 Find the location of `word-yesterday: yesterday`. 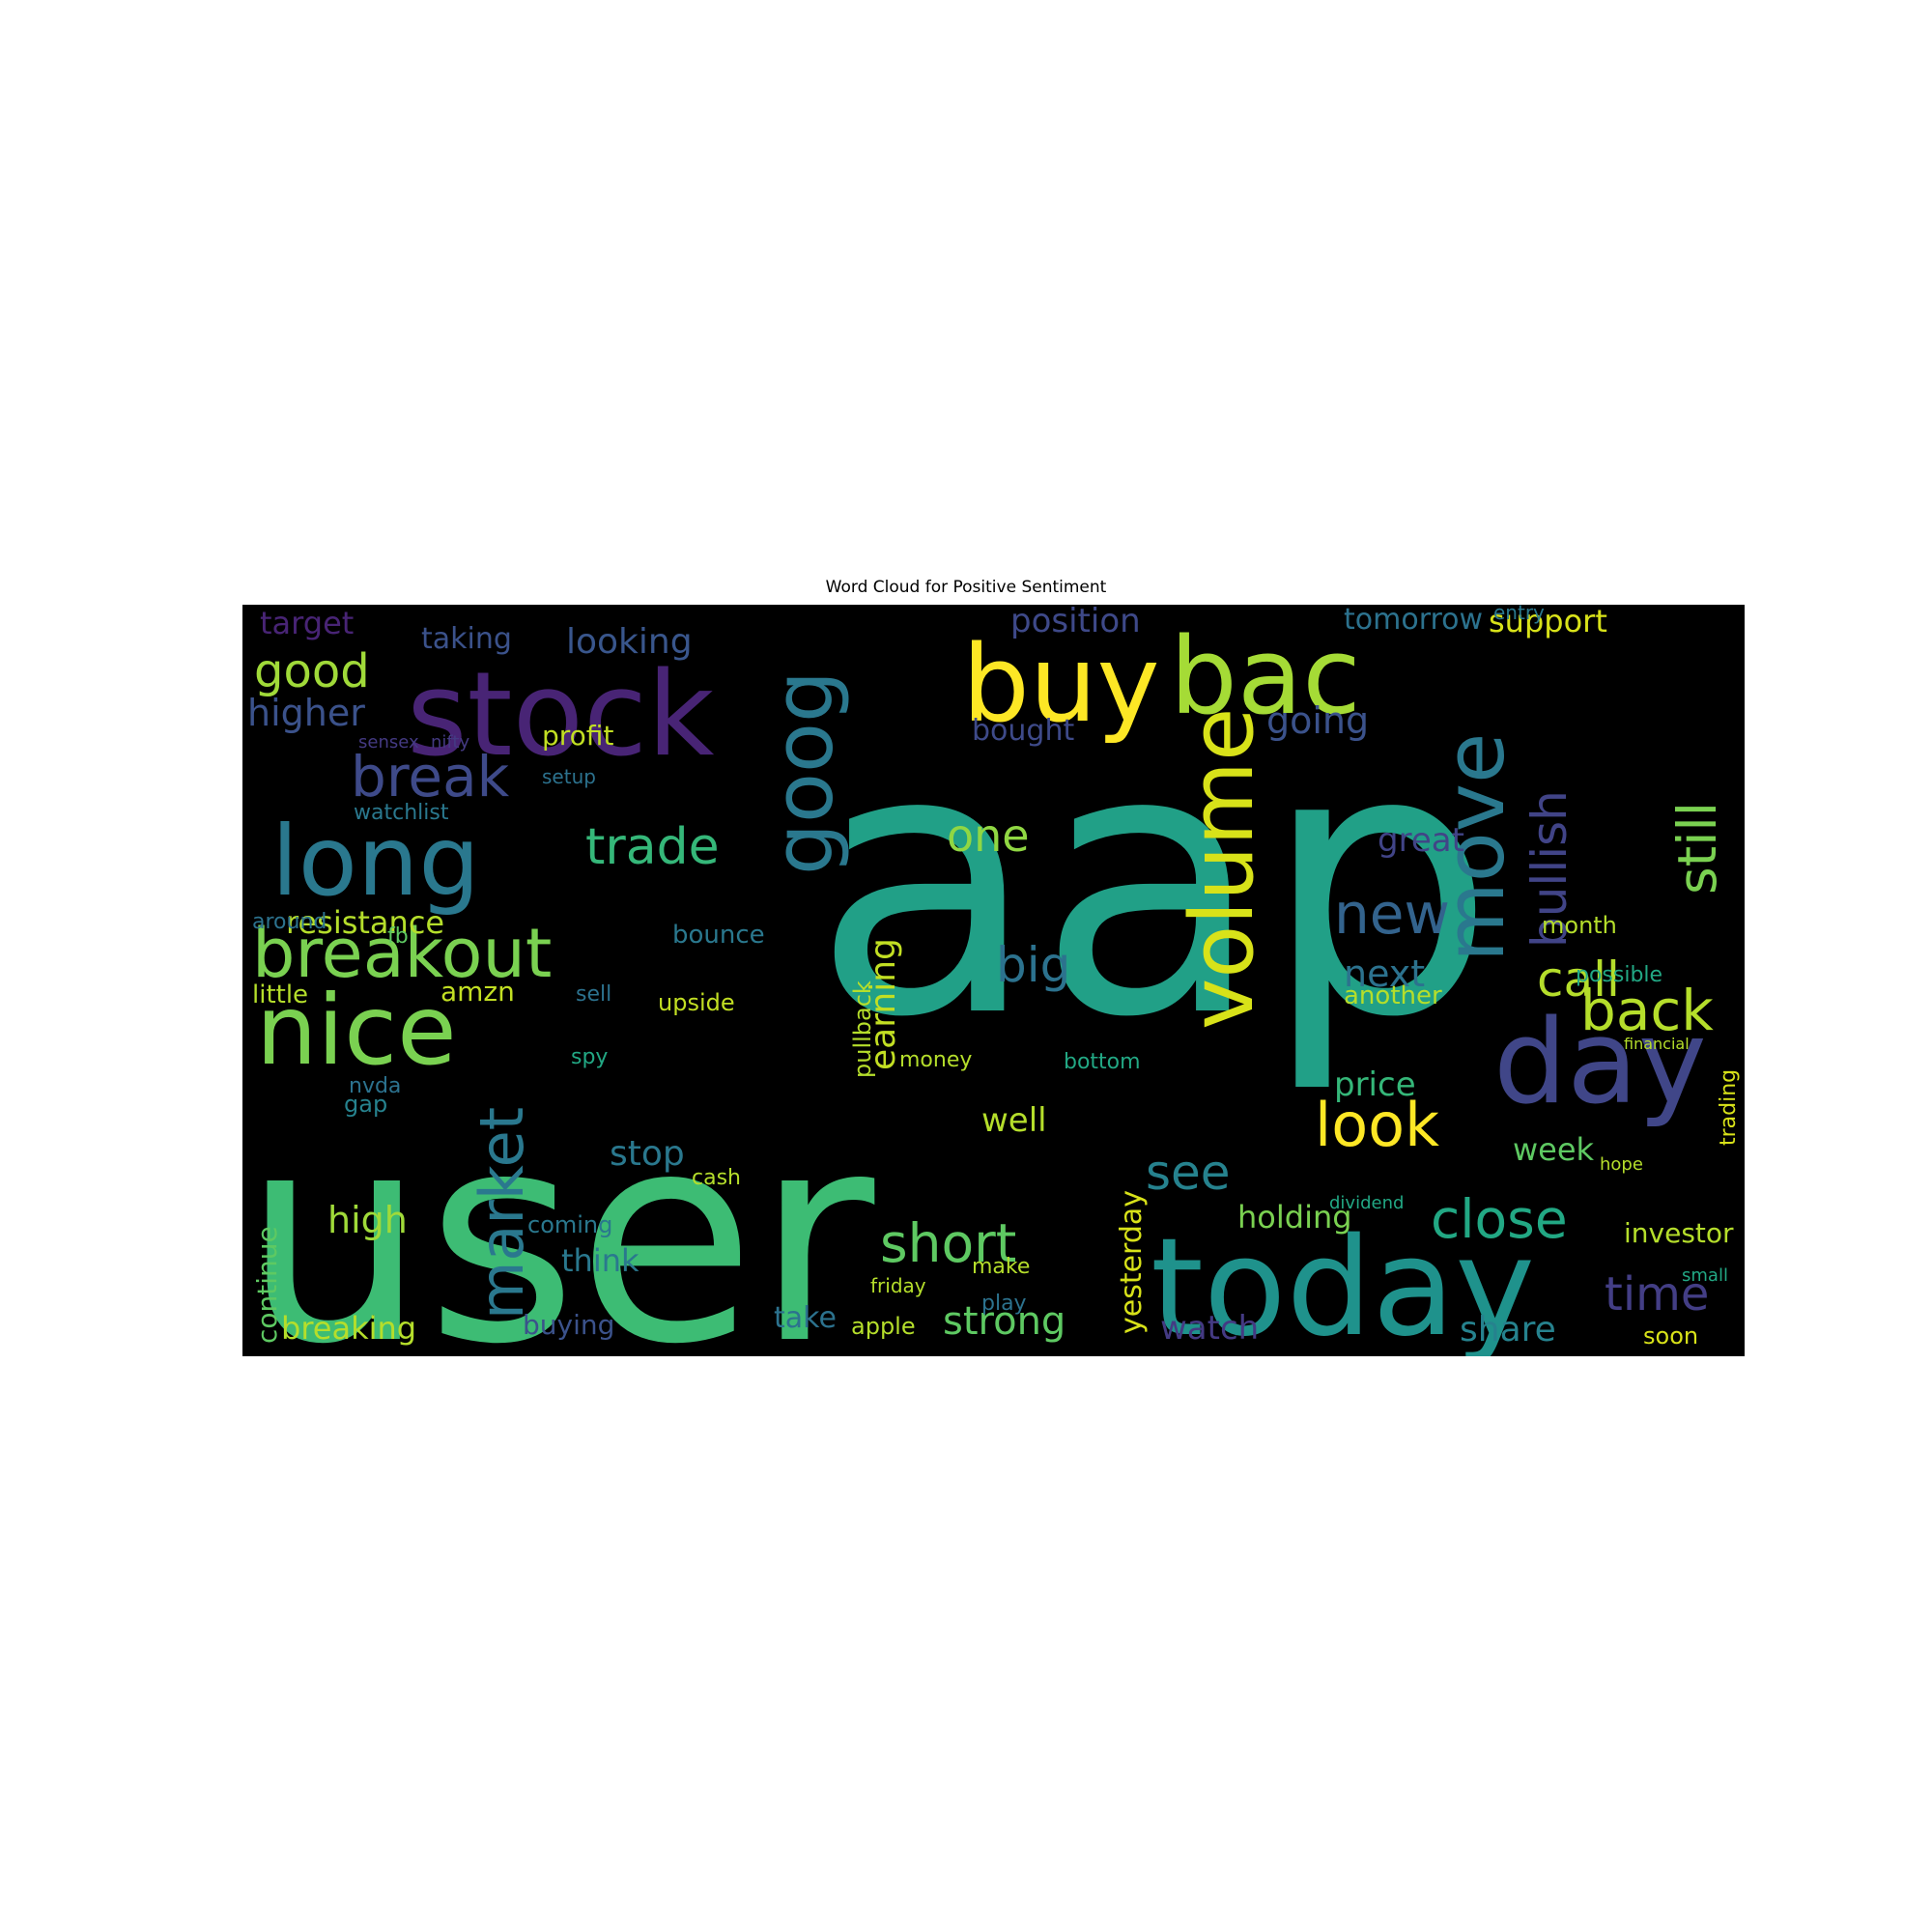

word-yesterday: yesterday is located at coordinates (1132, 1262).